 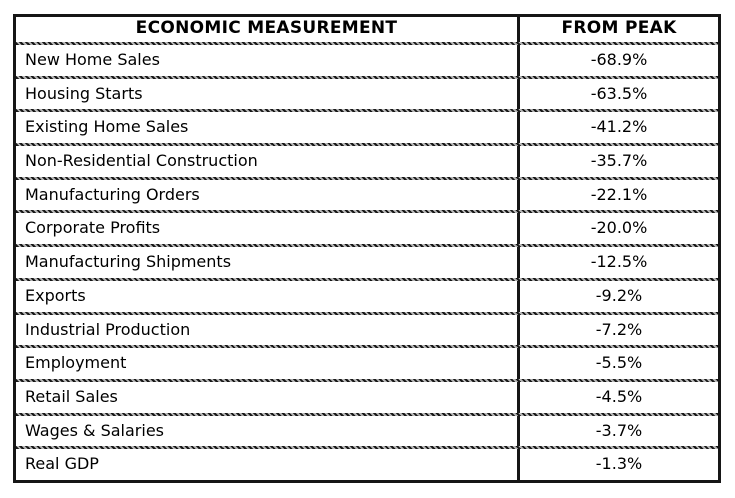 I want to click on table-row: Wages & Salaries -3.7%, so click(x=367, y=429).